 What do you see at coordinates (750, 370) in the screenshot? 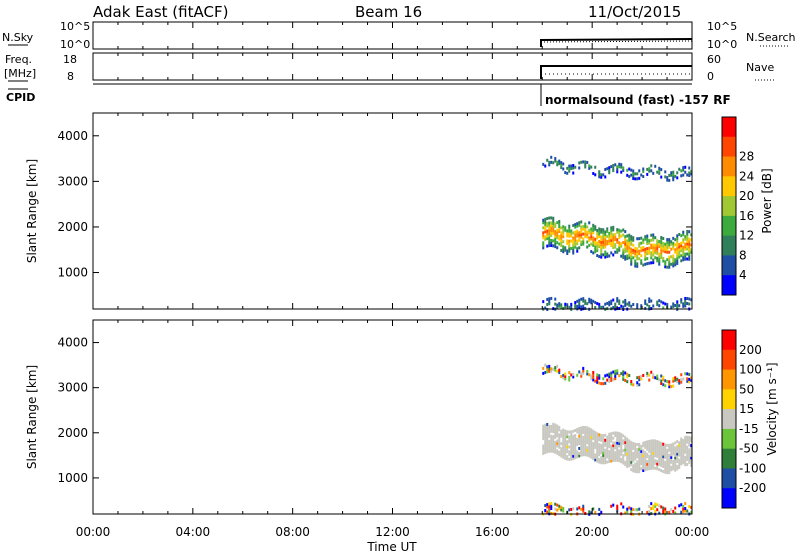
I see `colorbar-tick-label: 100` at bounding box center [750, 370].